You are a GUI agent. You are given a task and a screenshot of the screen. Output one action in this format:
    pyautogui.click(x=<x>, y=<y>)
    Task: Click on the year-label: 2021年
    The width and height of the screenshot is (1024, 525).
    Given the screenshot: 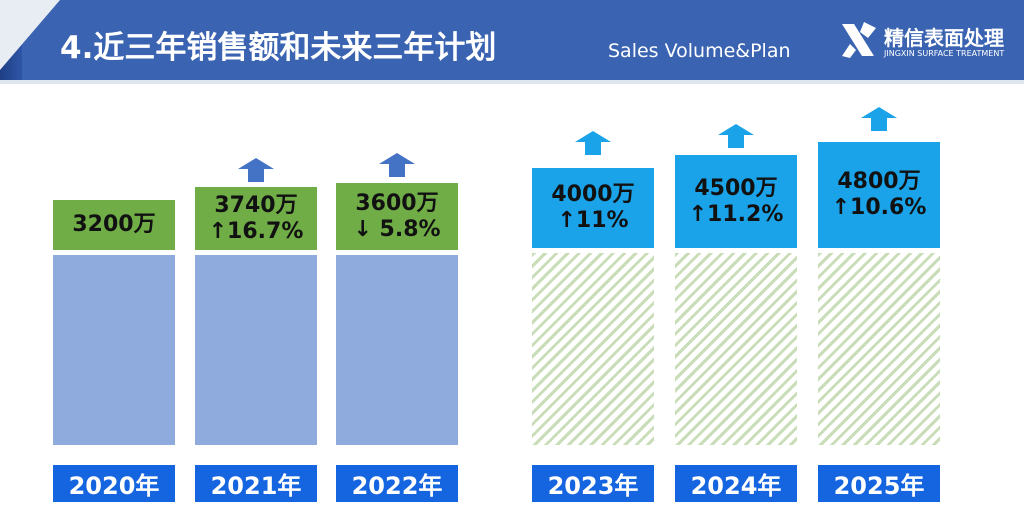 What is the action you would take?
    pyautogui.click(x=256, y=483)
    